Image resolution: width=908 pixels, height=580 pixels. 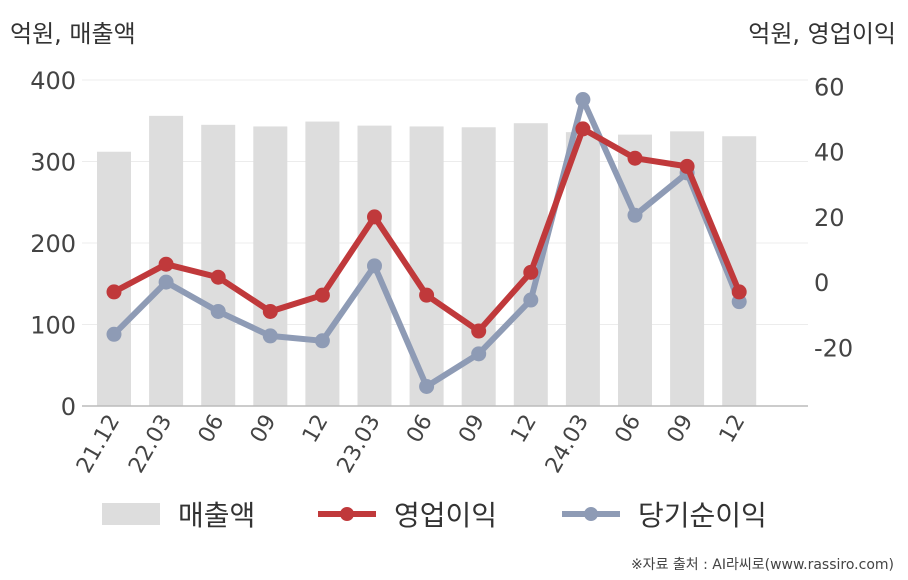 I want to click on left-tick-label: 300, so click(x=53, y=163).